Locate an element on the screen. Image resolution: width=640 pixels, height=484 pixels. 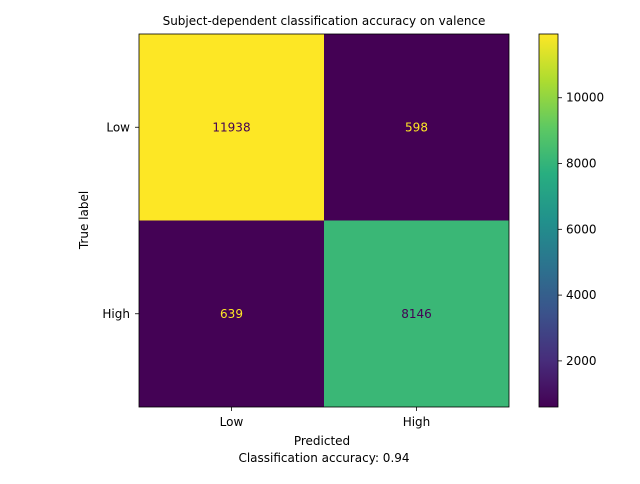
colorbar-ticks: 2000 4000 6000 8000 10000 is located at coordinates (581, 229).